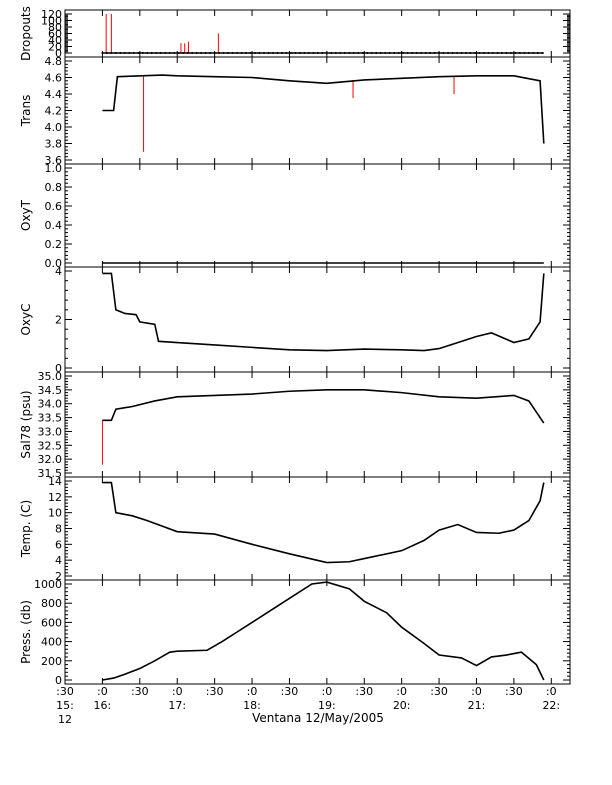 The image size is (612, 785). Describe the element at coordinates (26, 33) in the screenshot. I see `y-axis-label: Dropouts` at that location.